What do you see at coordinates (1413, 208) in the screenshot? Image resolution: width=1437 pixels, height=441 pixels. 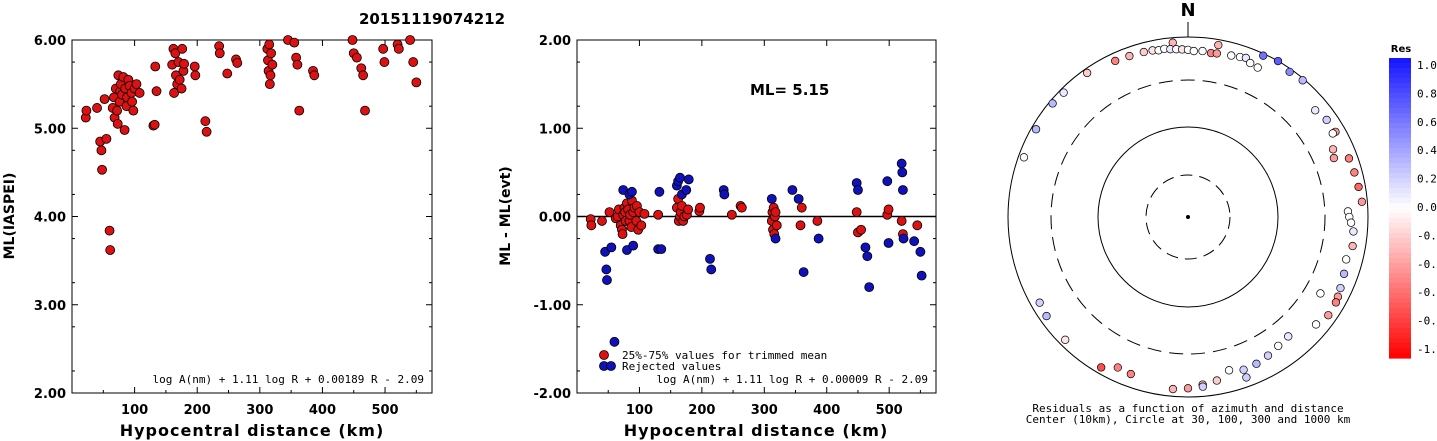 I see `colorbar: 1.0 0.8 0.6 0.4 0.2 0.0 -0.2 -0.4 -0.6 -0.8 -1.0` at bounding box center [1413, 208].